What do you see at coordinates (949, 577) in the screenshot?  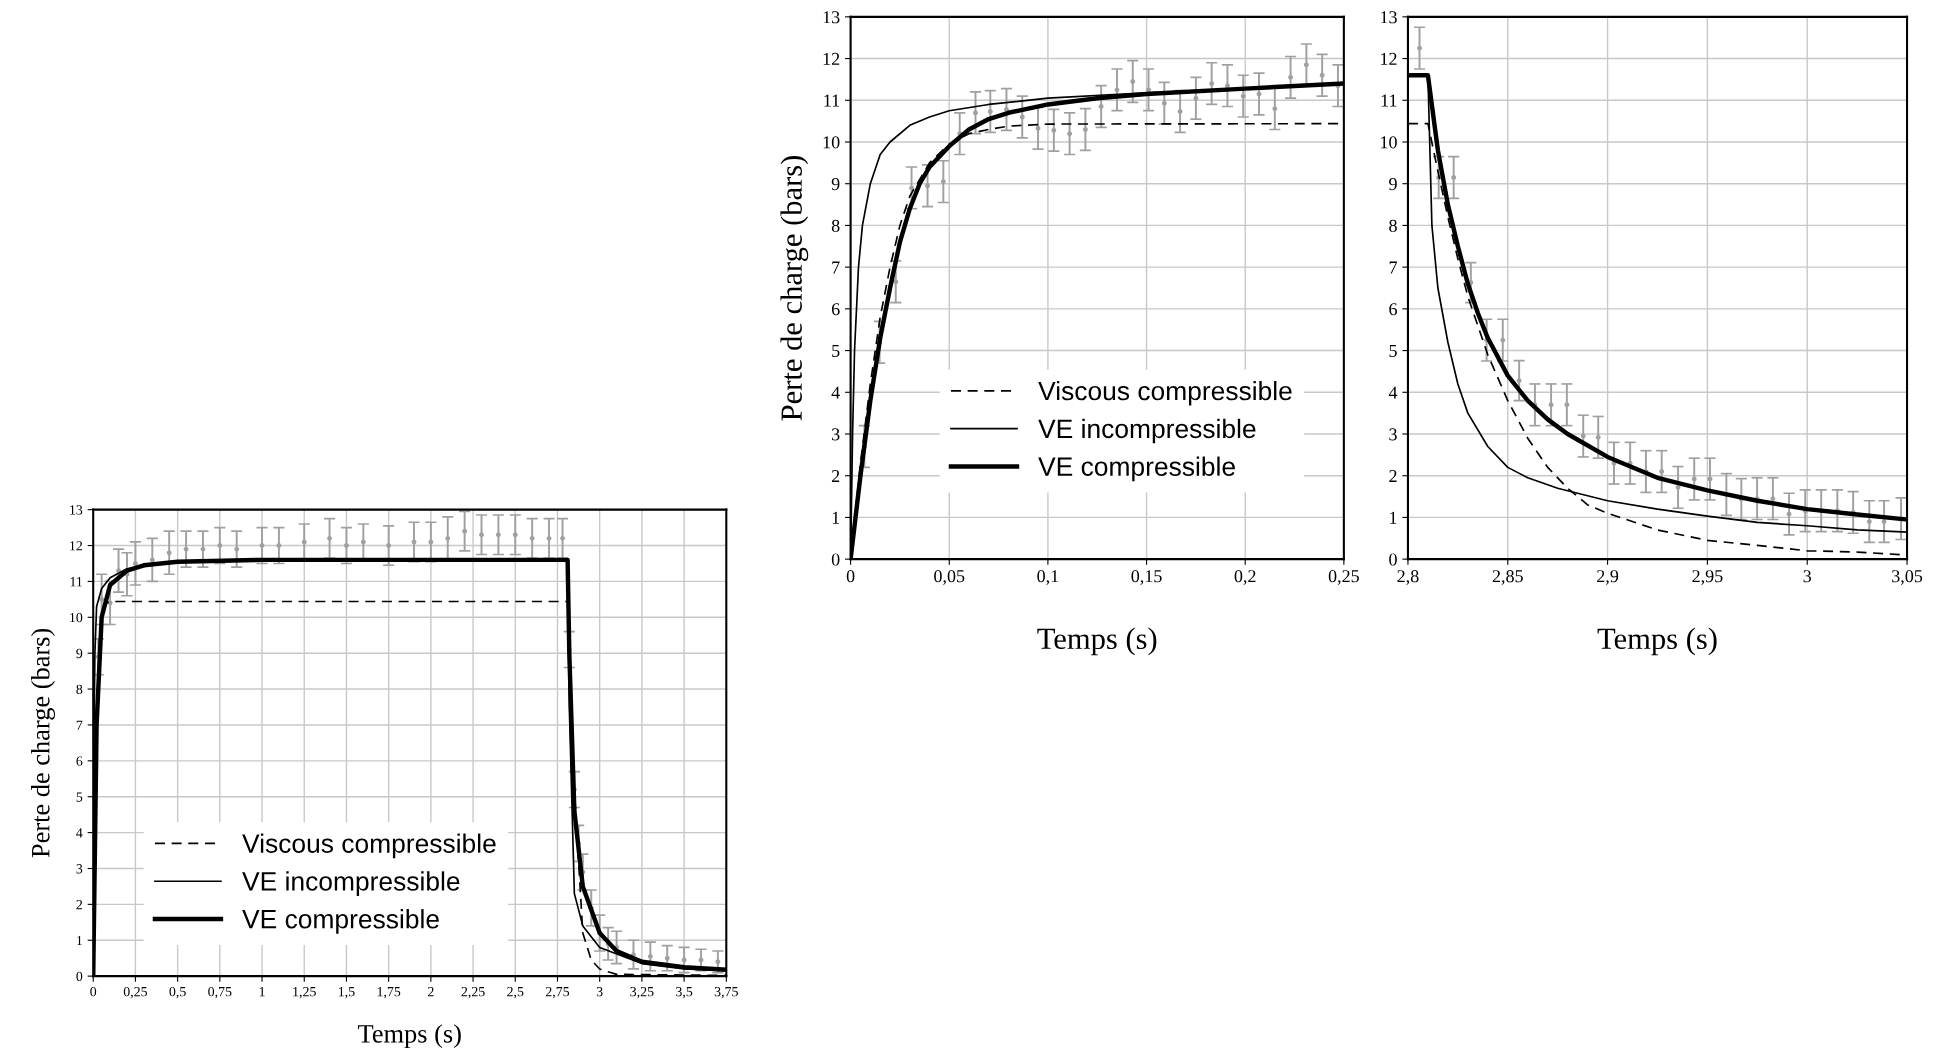 I see `x-tick-label: 0,05` at bounding box center [949, 577].